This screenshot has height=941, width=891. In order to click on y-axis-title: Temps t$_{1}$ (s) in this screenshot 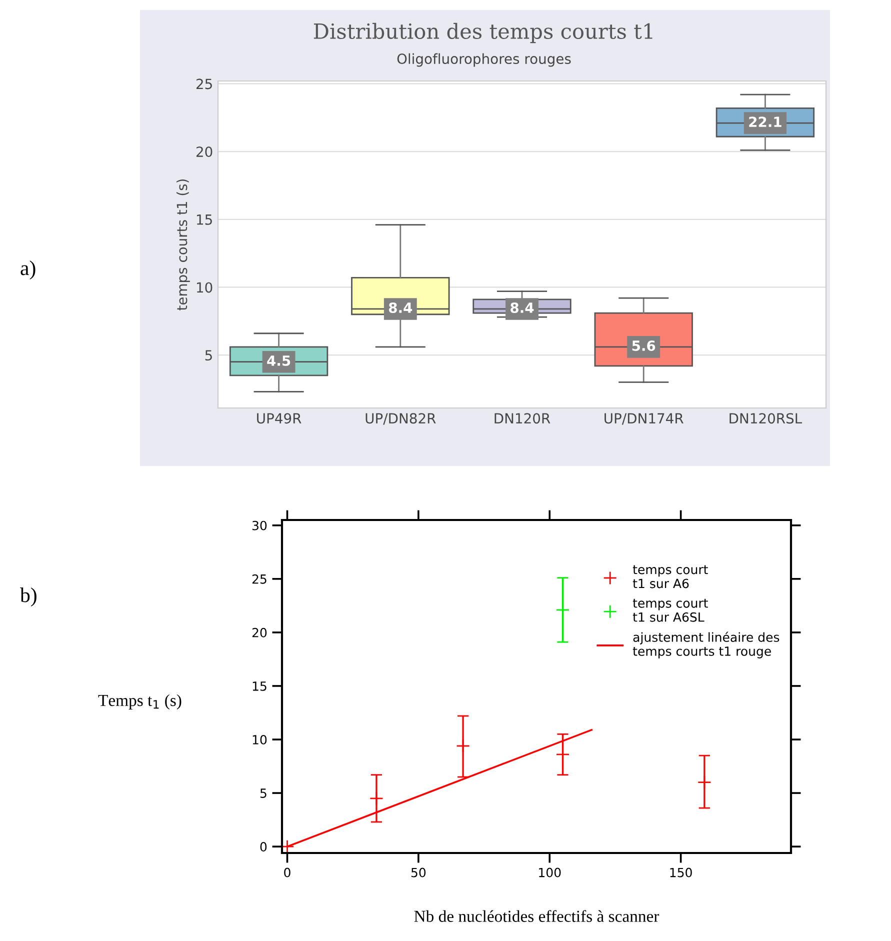, I will do `click(140, 702)`.